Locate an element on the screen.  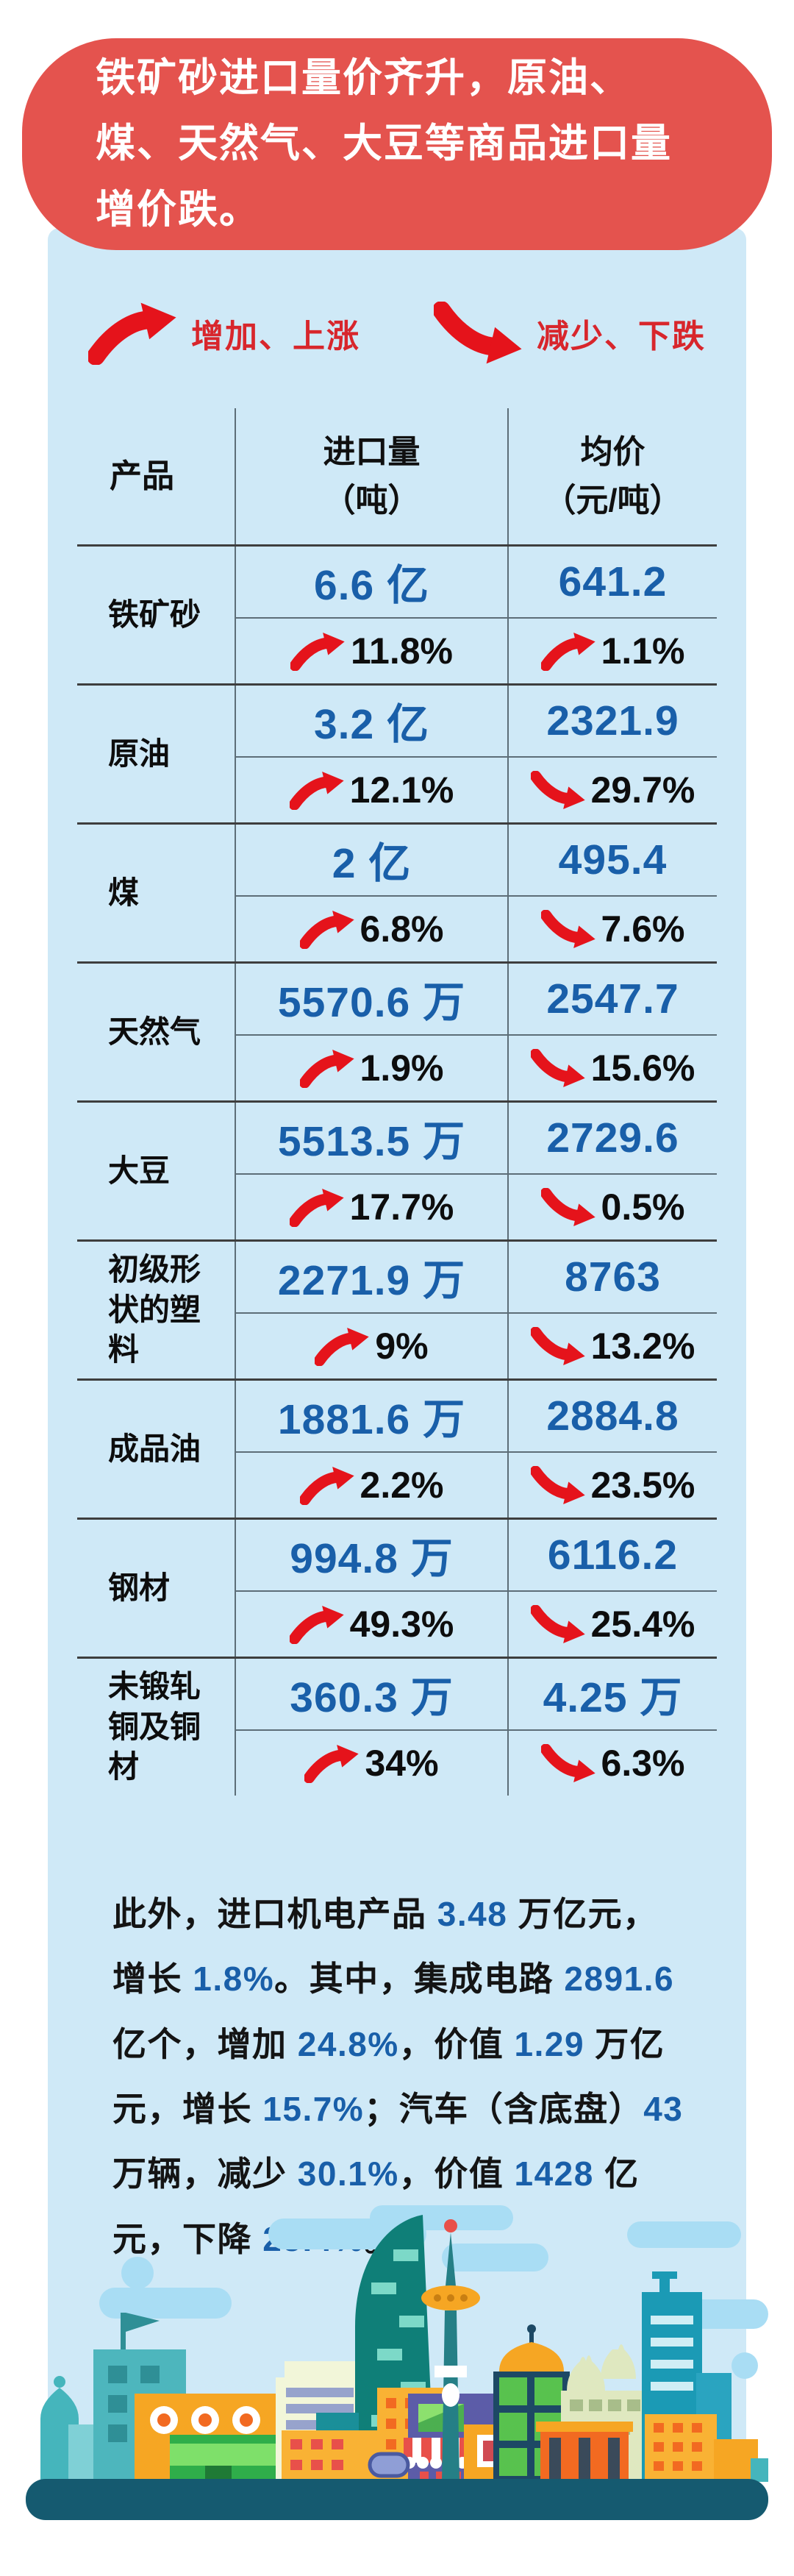
volume-change-cell: 12.1% is located at coordinates (372, 790).